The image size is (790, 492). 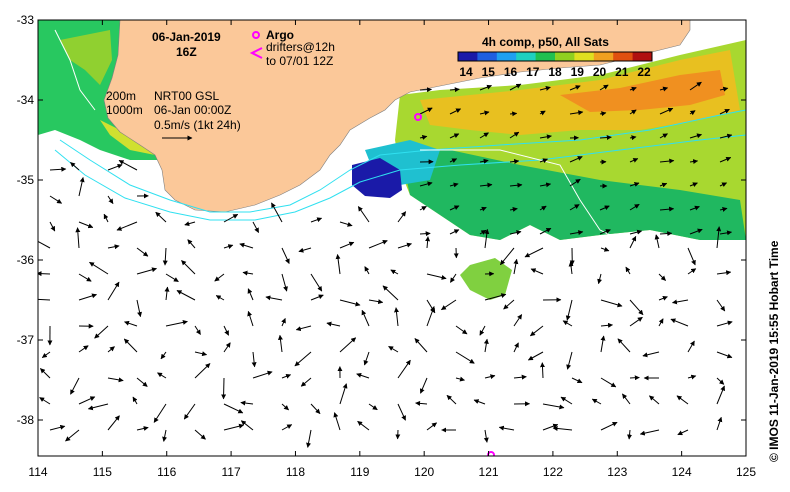 I want to click on lon-tick-label: 123, so click(x=617, y=472).